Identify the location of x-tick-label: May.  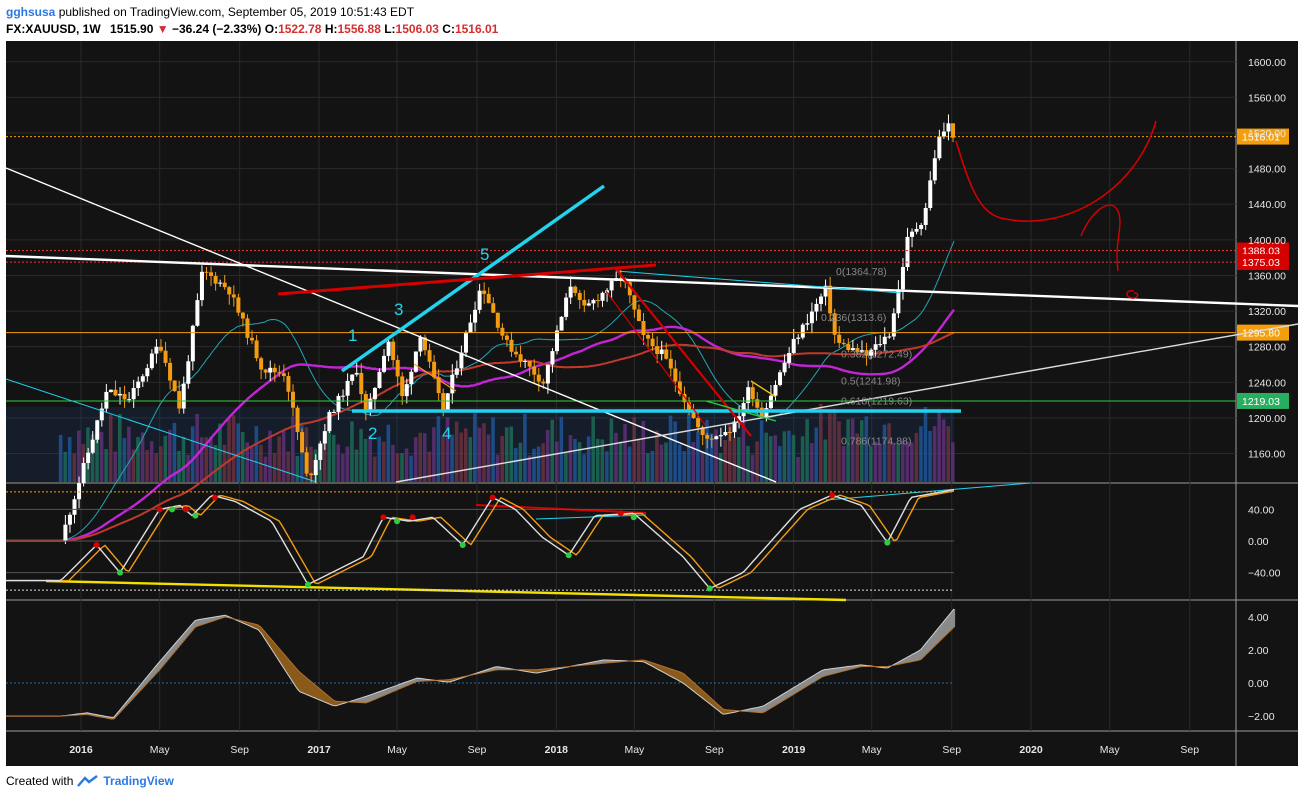
(160, 750).